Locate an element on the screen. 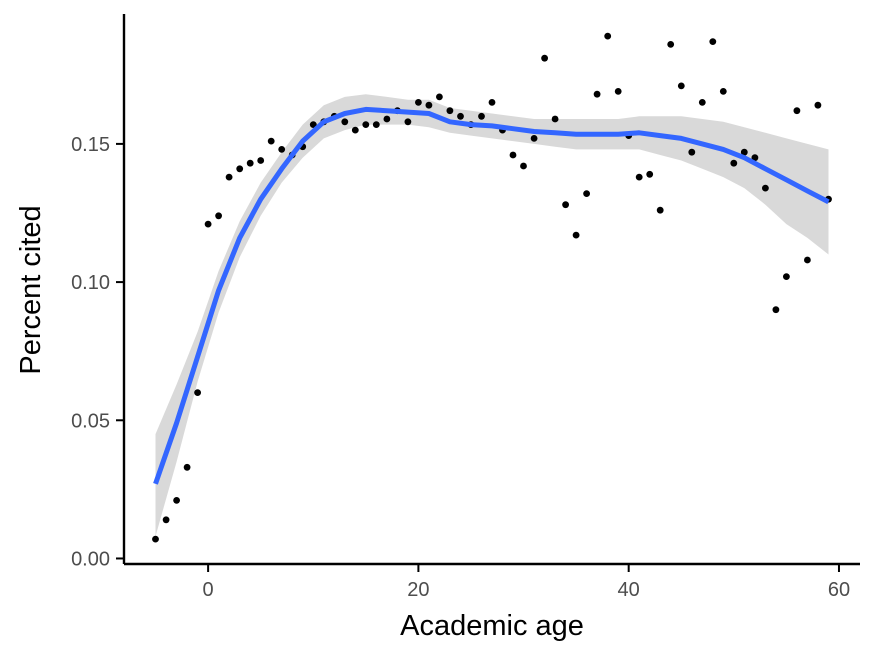 The width and height of the screenshot is (880, 660). y-axis-title: Percent cited is located at coordinates (31, 289).